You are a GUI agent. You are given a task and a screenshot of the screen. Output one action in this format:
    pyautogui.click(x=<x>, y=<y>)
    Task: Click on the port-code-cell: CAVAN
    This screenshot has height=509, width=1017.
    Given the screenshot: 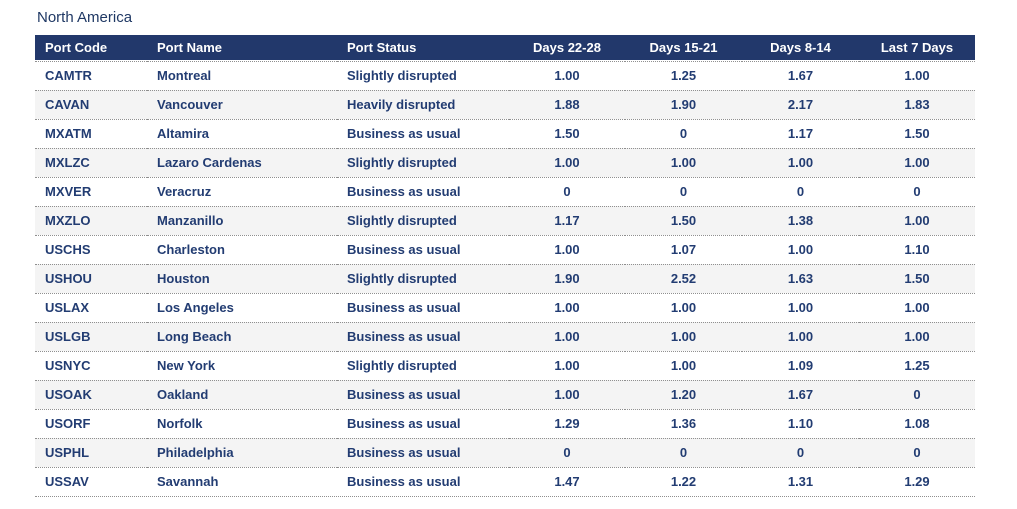 What is the action you would take?
    pyautogui.click(x=91, y=104)
    